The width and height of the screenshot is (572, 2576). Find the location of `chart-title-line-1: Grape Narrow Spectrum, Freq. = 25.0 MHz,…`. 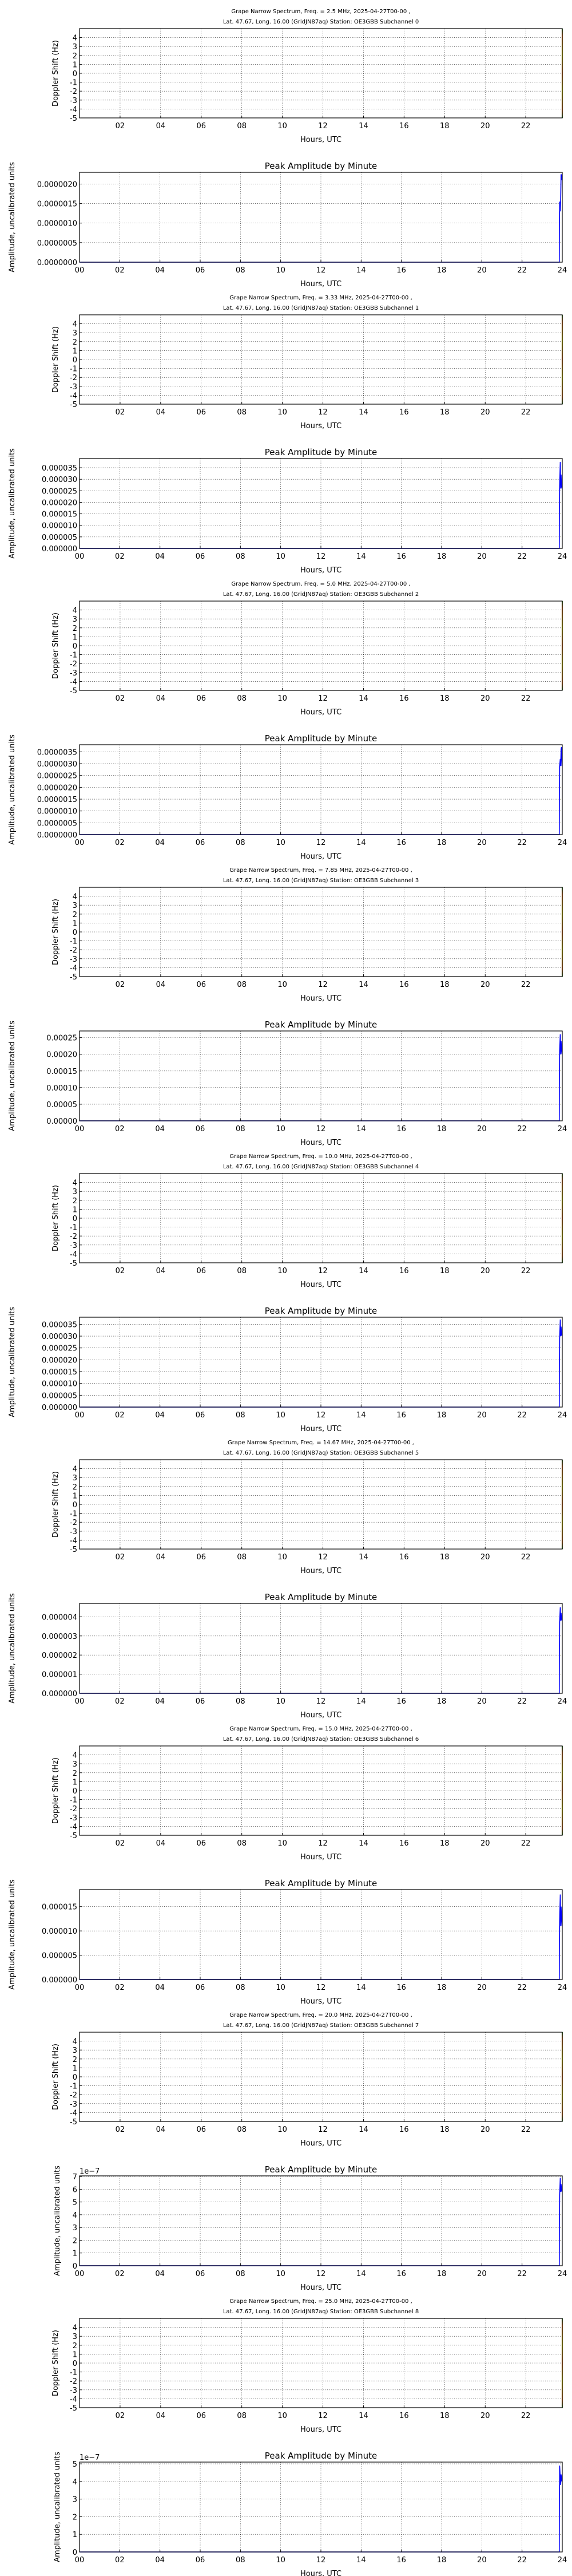

chart-title-line-1: Grape Narrow Spectrum, Freq. = 25.0 MHz,… is located at coordinates (320, 2301).